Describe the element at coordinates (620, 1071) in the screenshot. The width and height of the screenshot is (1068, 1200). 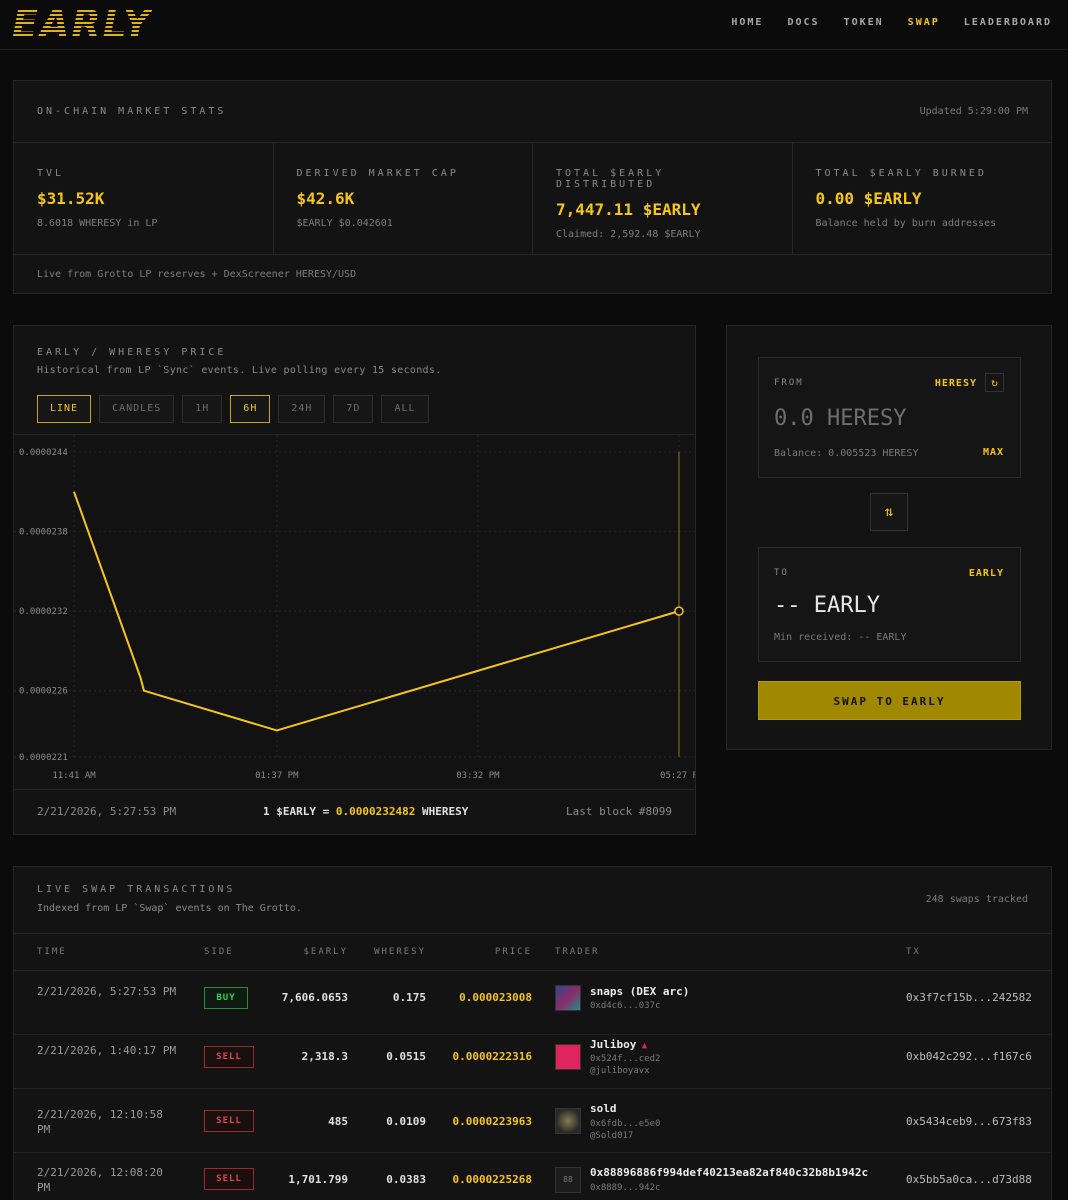
I see `trader-handle: @juliboyavx` at that location.